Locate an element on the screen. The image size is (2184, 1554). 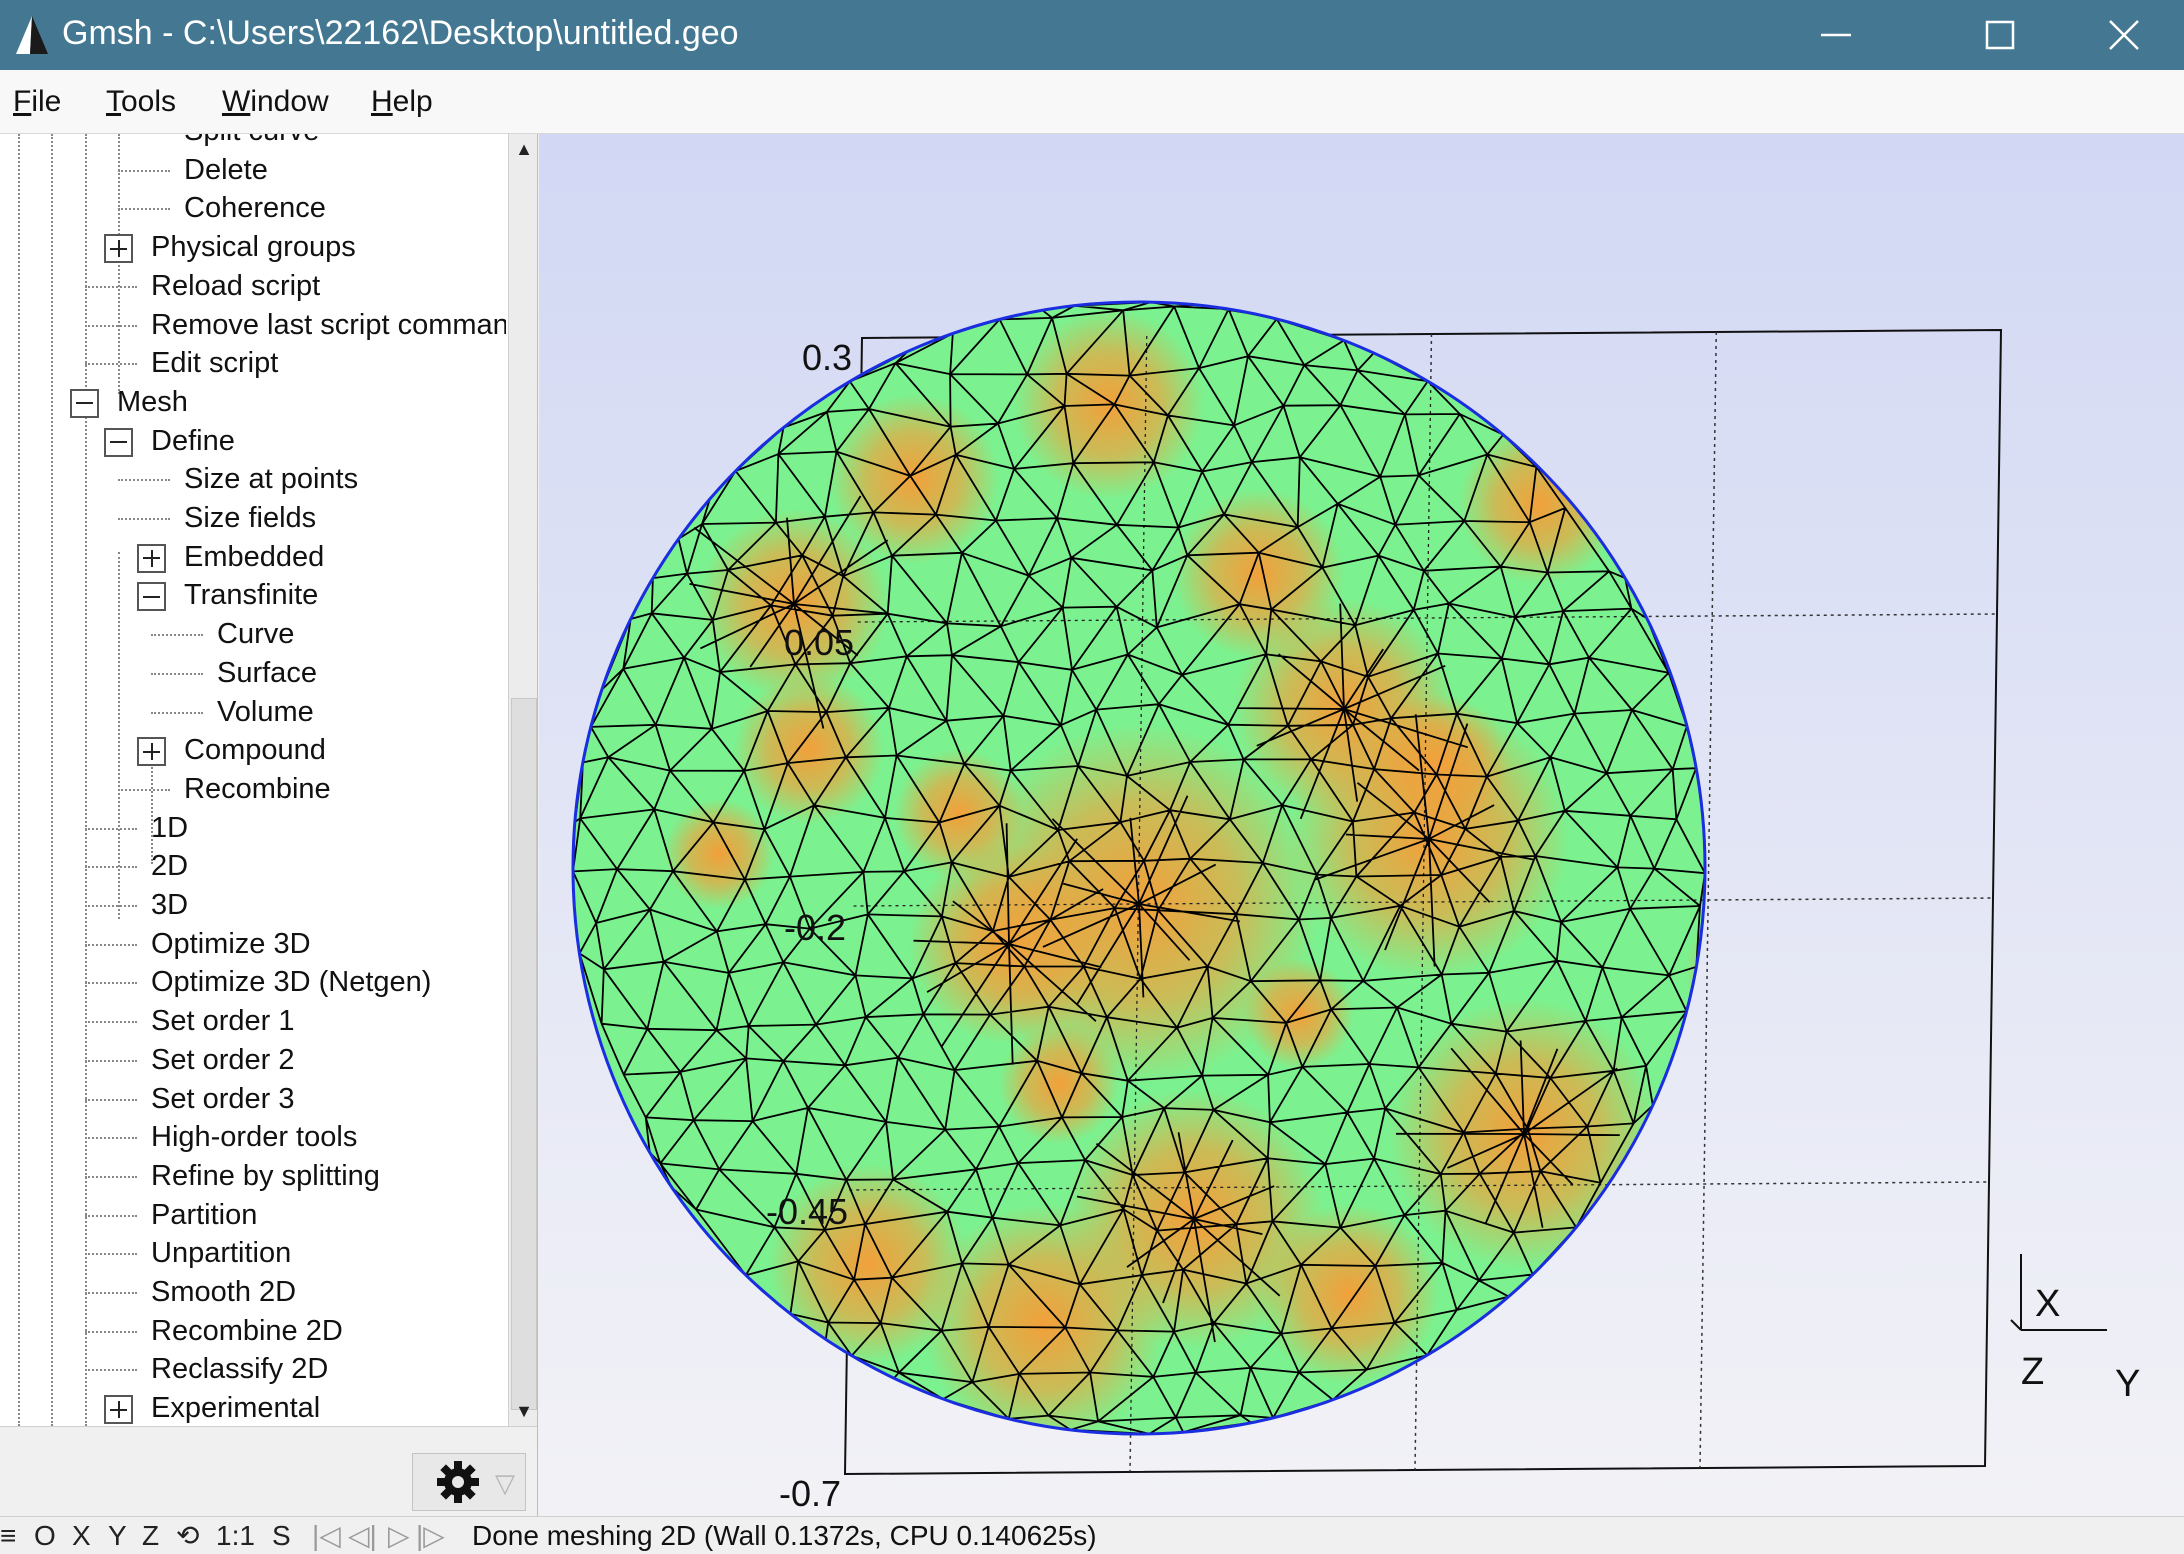
tree-item-compound: Compound is located at coordinates (253, 750).